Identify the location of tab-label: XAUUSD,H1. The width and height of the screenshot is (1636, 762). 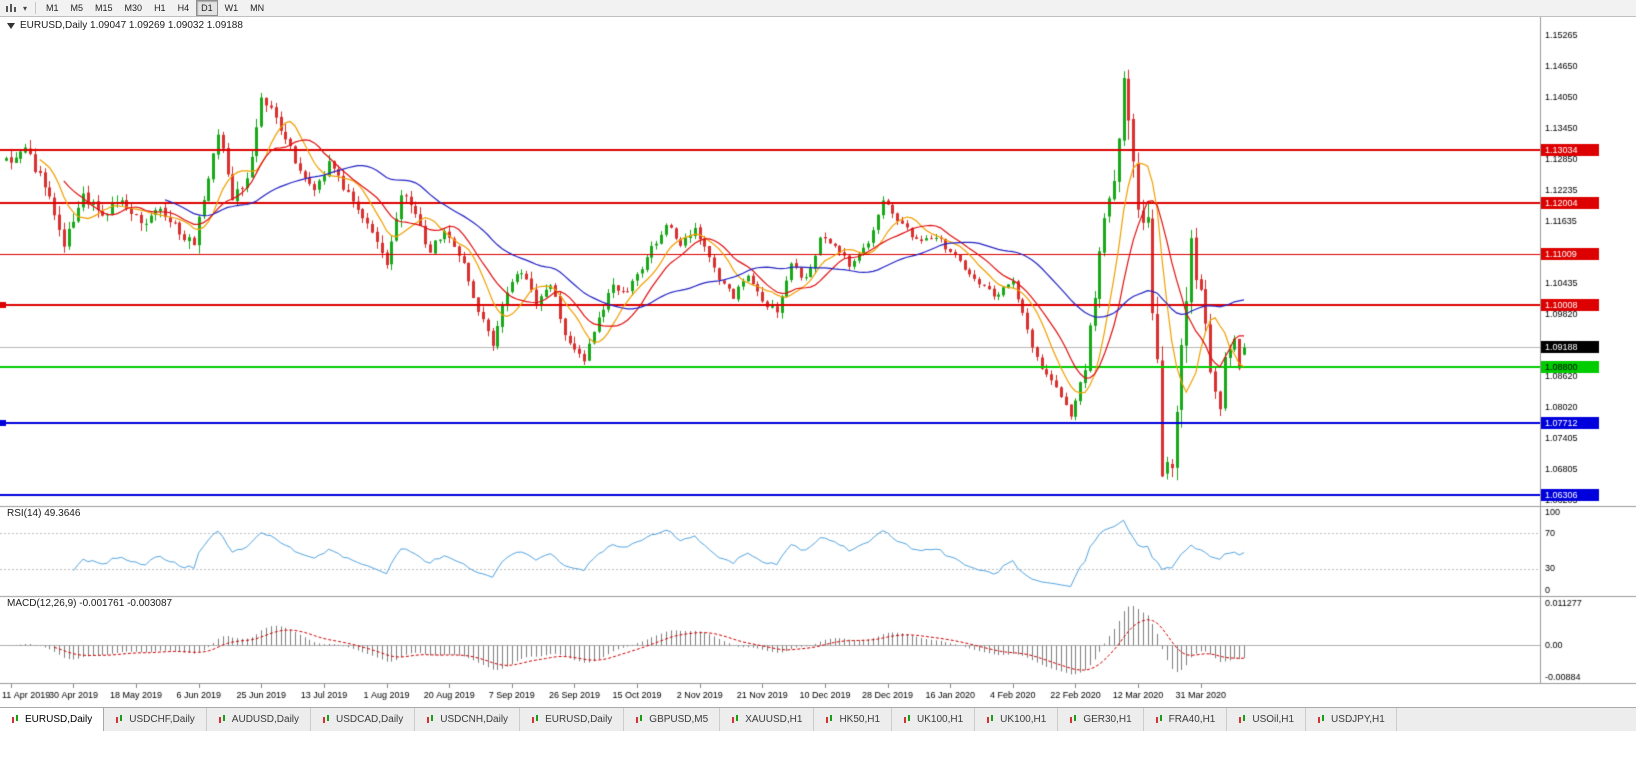
(774, 719).